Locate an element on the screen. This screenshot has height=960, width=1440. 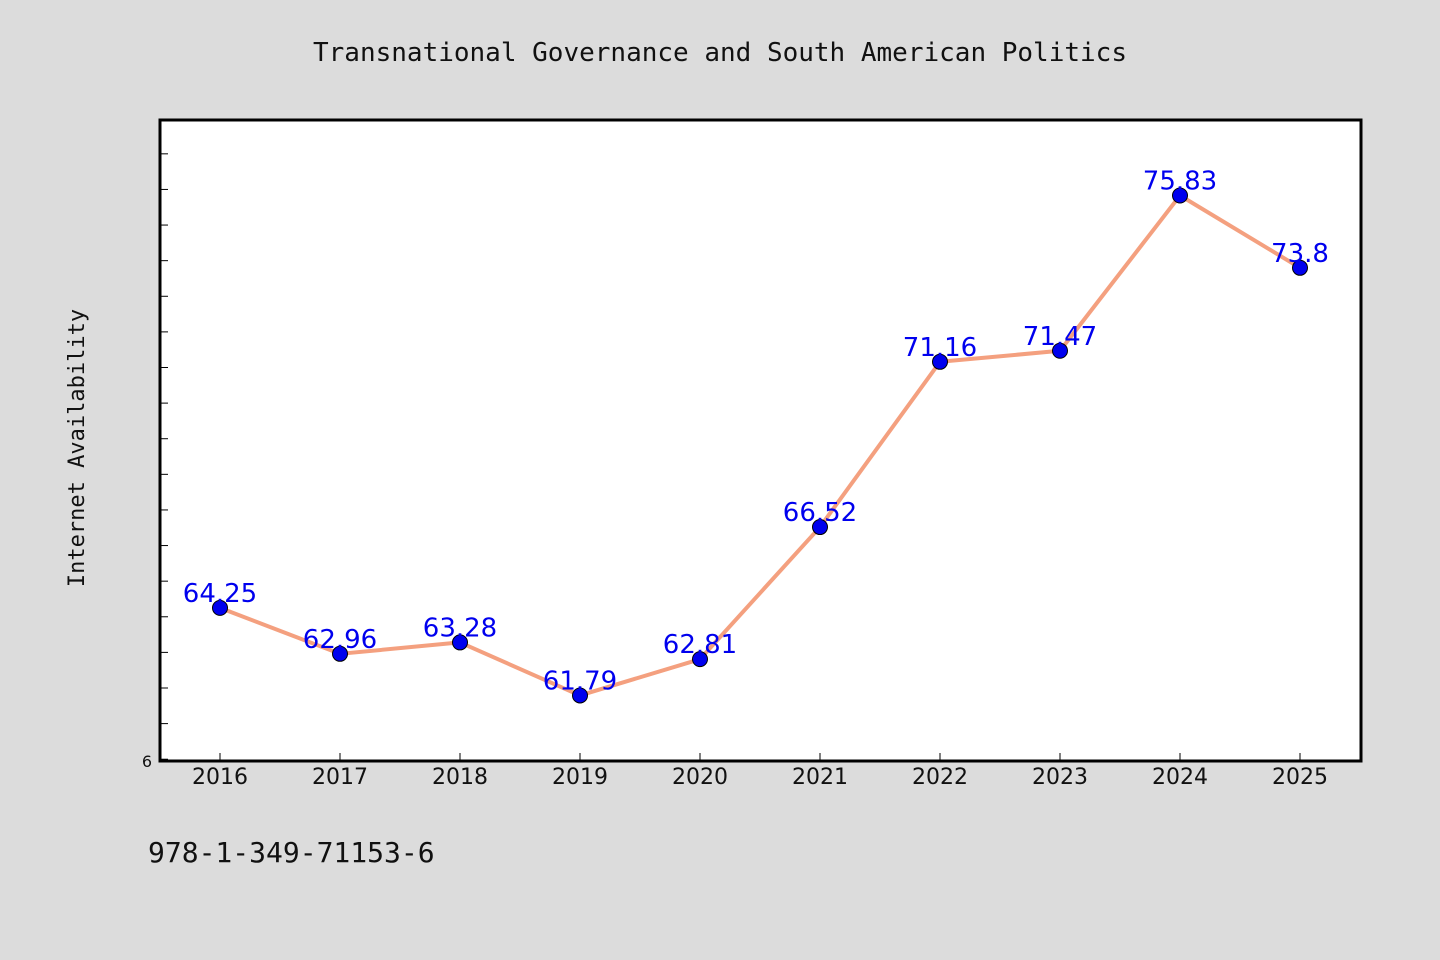
data-label: 66.52 is located at coordinates (820, 513).